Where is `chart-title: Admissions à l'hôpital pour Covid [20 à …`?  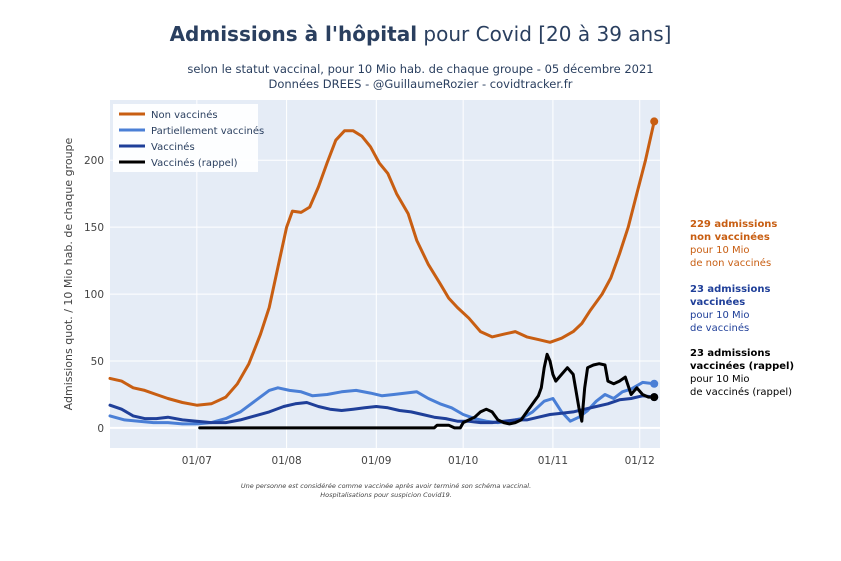 chart-title: Admissions à l'hôpital pour Covid [20 à … is located at coordinates (420, 34).